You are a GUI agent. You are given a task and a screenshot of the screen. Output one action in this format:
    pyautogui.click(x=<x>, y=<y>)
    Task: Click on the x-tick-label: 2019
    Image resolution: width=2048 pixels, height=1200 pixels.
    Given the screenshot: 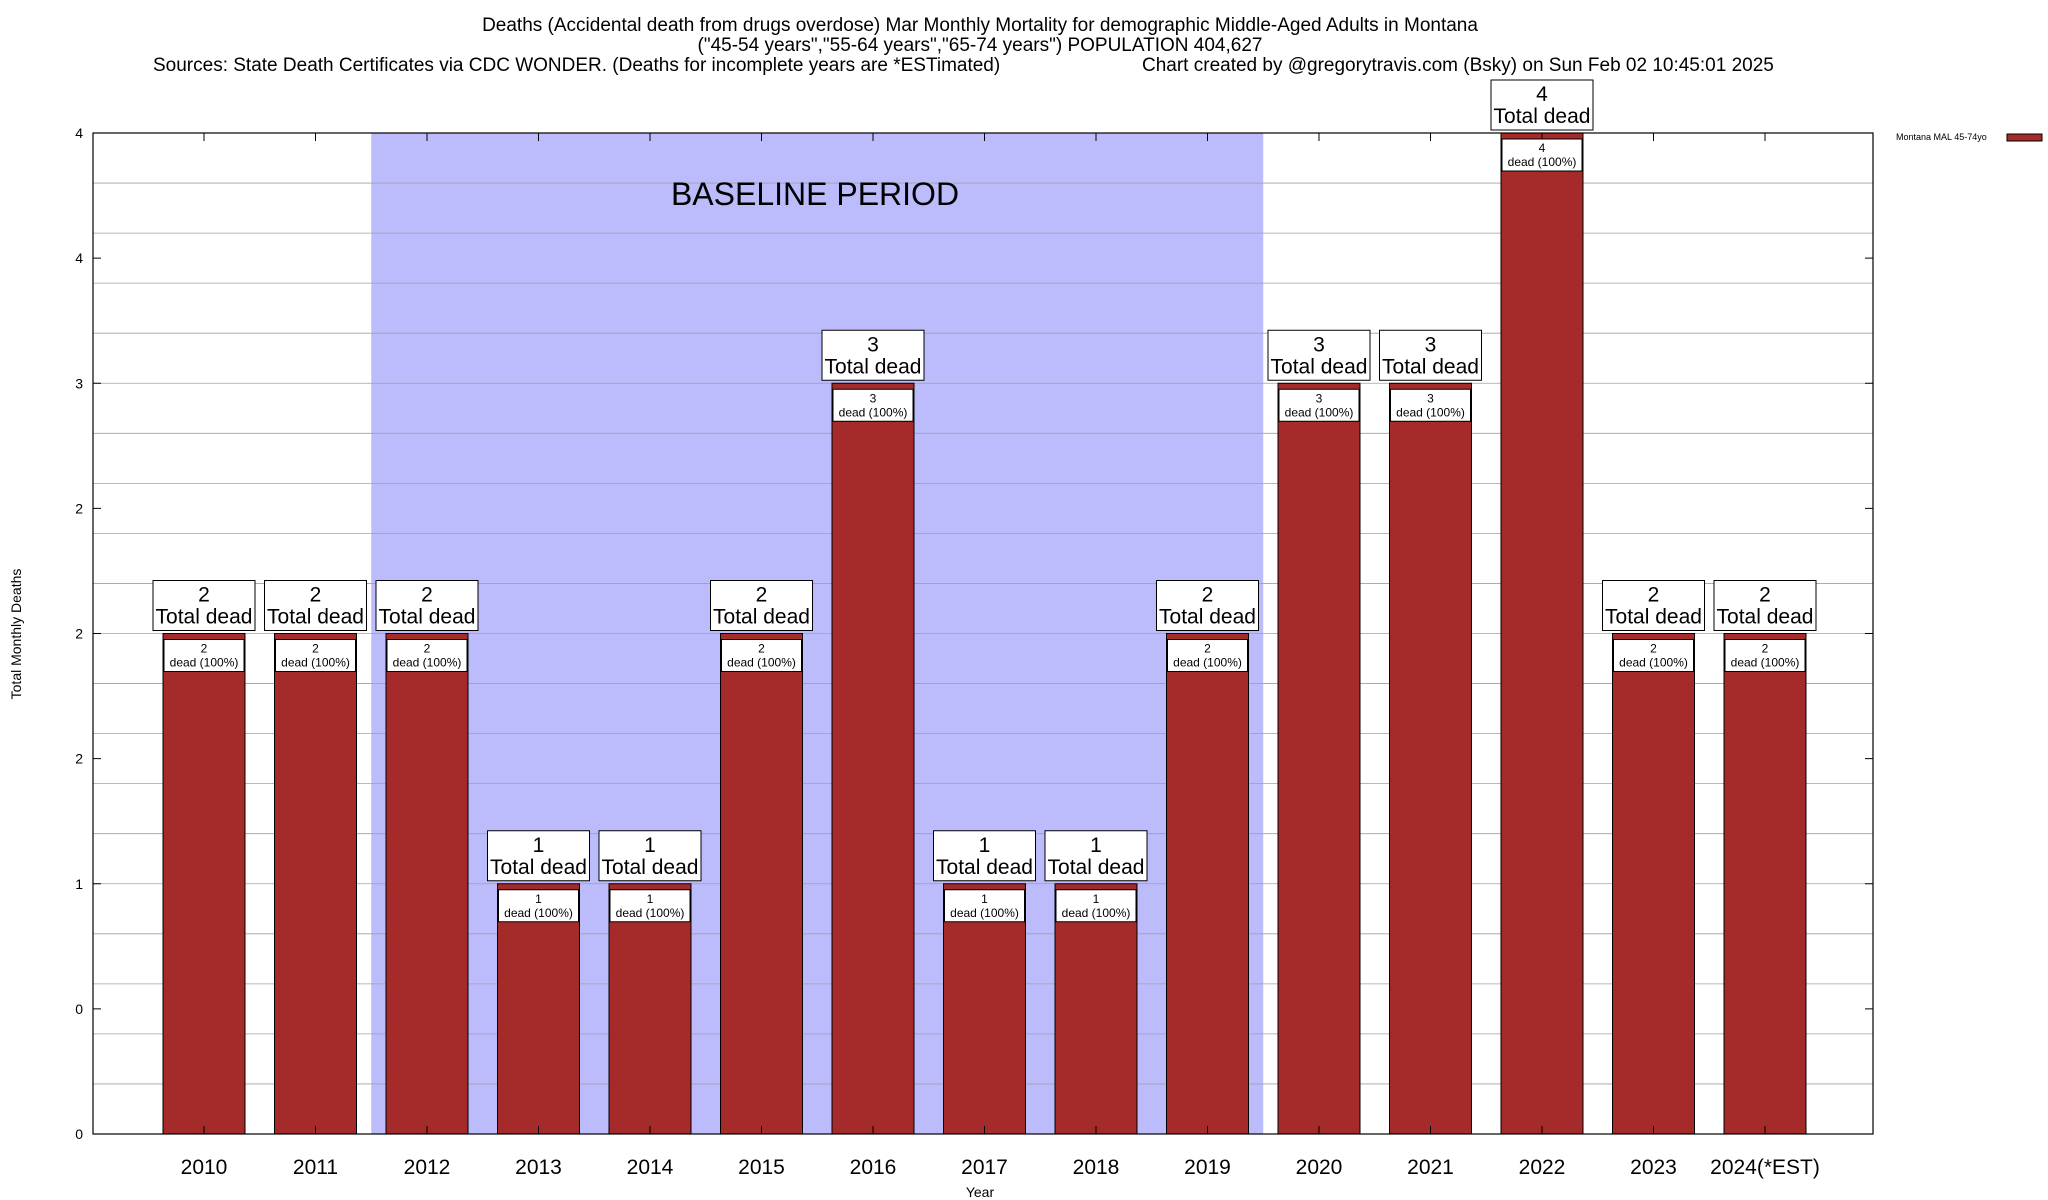 What is the action you would take?
    pyautogui.click(x=1207, y=1167)
    